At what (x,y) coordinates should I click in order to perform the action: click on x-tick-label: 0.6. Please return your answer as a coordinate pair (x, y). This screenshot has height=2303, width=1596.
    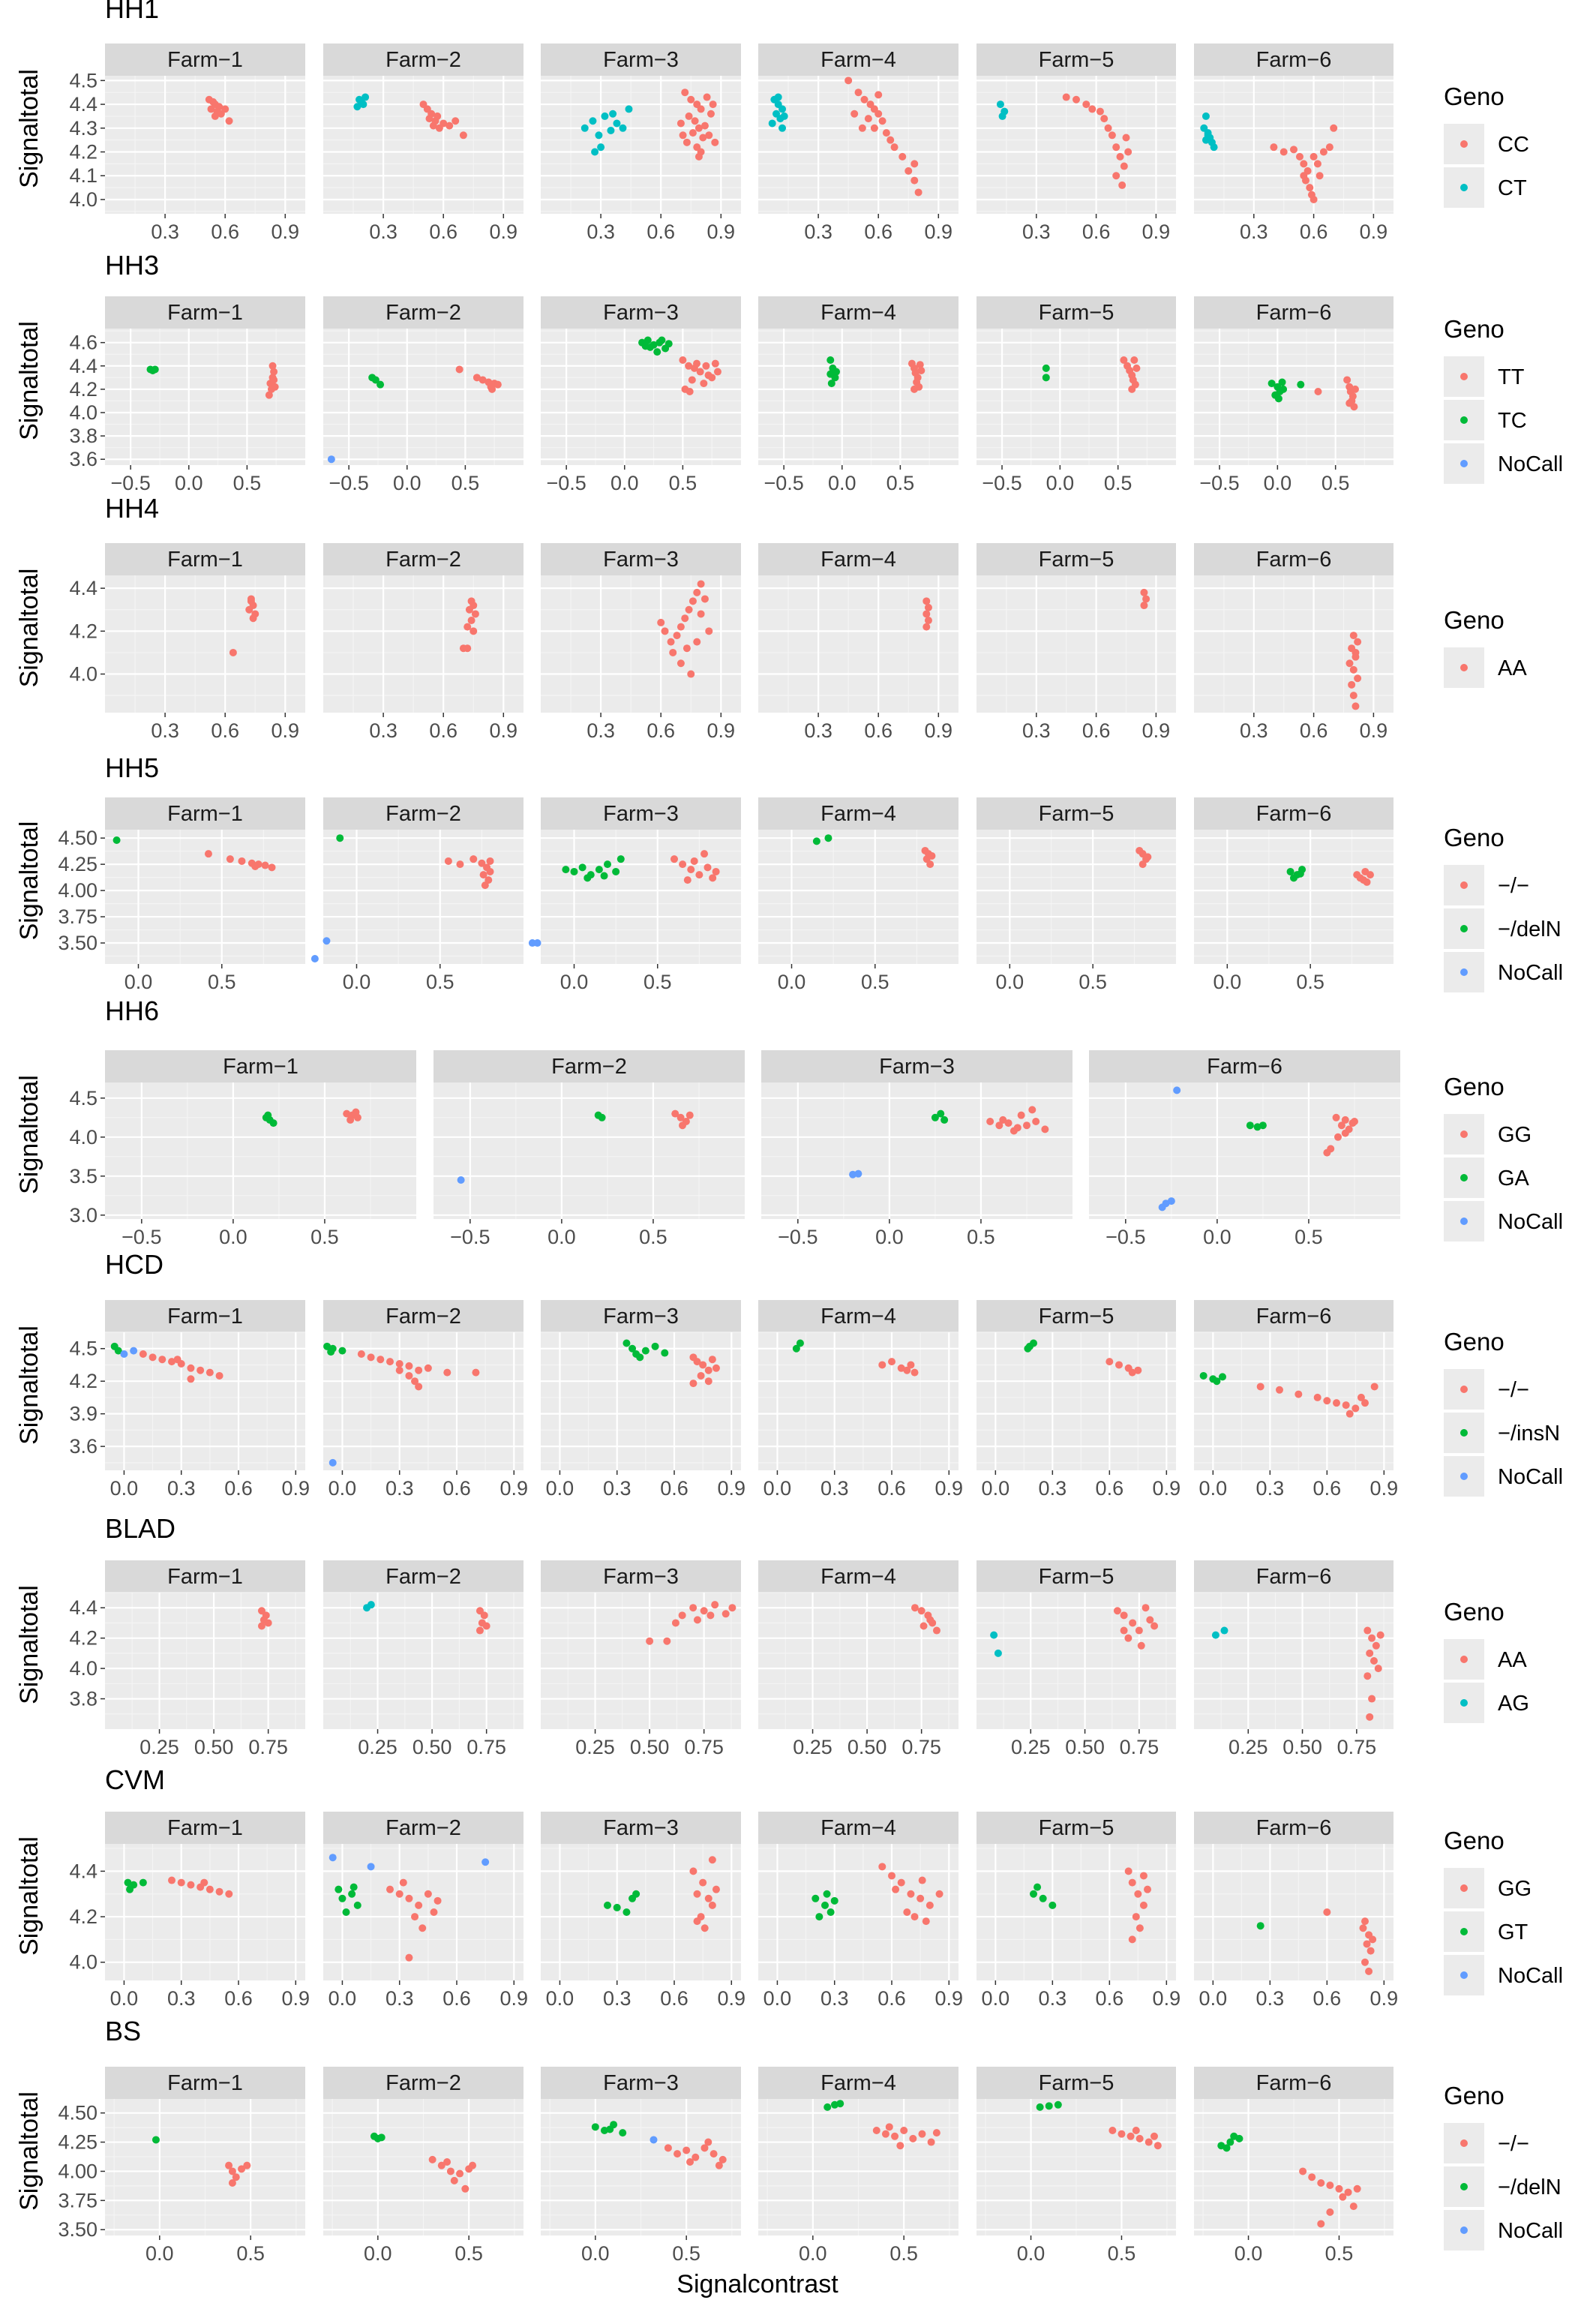
    Looking at the image, I should click on (1096, 730).